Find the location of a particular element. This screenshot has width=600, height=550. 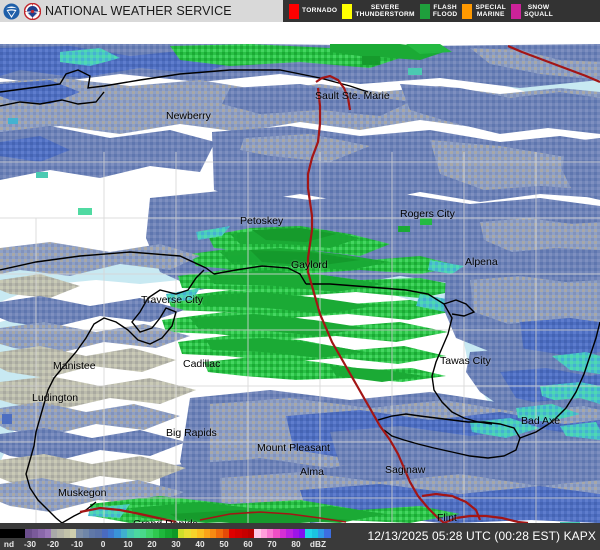

warning-legend-label: SEVERE THUNDERSTORM is located at coordinates (385, 10).